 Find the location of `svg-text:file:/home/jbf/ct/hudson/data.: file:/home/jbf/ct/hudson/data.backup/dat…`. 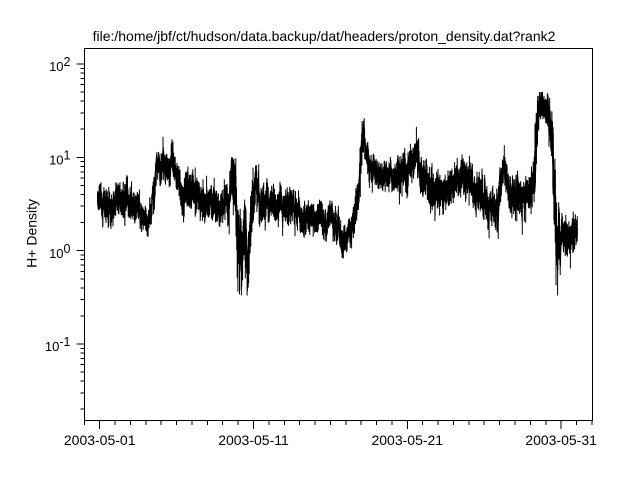

svg-text:file:/home/jbf/ct/hudson/data.: file:/home/jbf/ct/hudson/data.backup/dat… is located at coordinates (324, 36).